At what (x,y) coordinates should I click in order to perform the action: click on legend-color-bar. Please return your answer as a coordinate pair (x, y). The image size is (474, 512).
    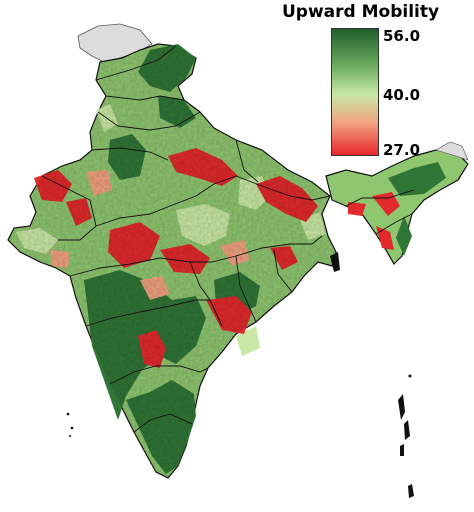
    Looking at the image, I should click on (355, 92).